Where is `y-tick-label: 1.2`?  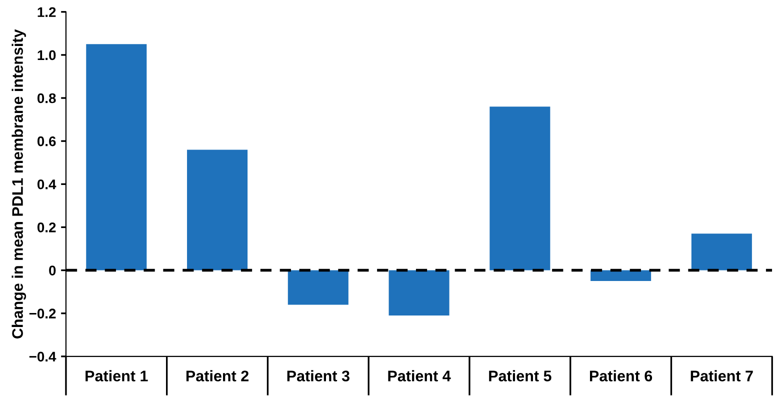
y-tick-label: 1.2 is located at coordinates (47, 12).